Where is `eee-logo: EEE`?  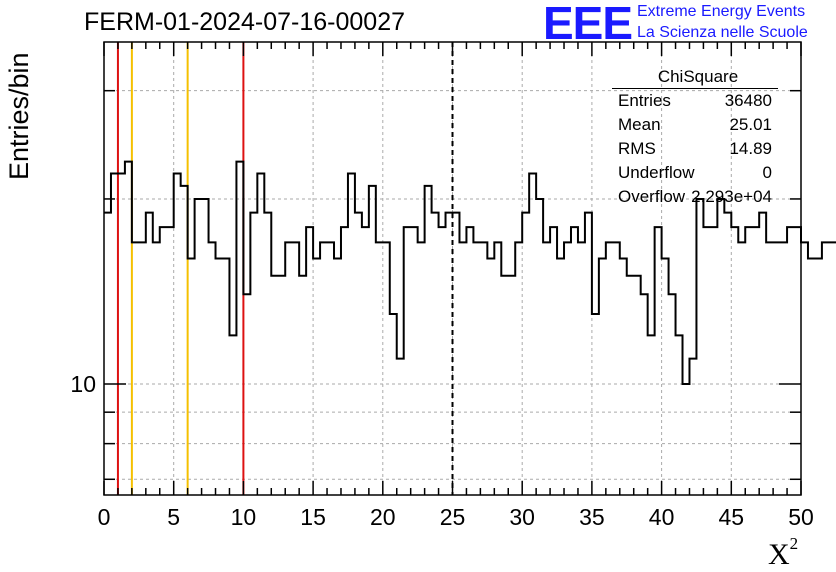 eee-logo: EEE is located at coordinates (588, 24).